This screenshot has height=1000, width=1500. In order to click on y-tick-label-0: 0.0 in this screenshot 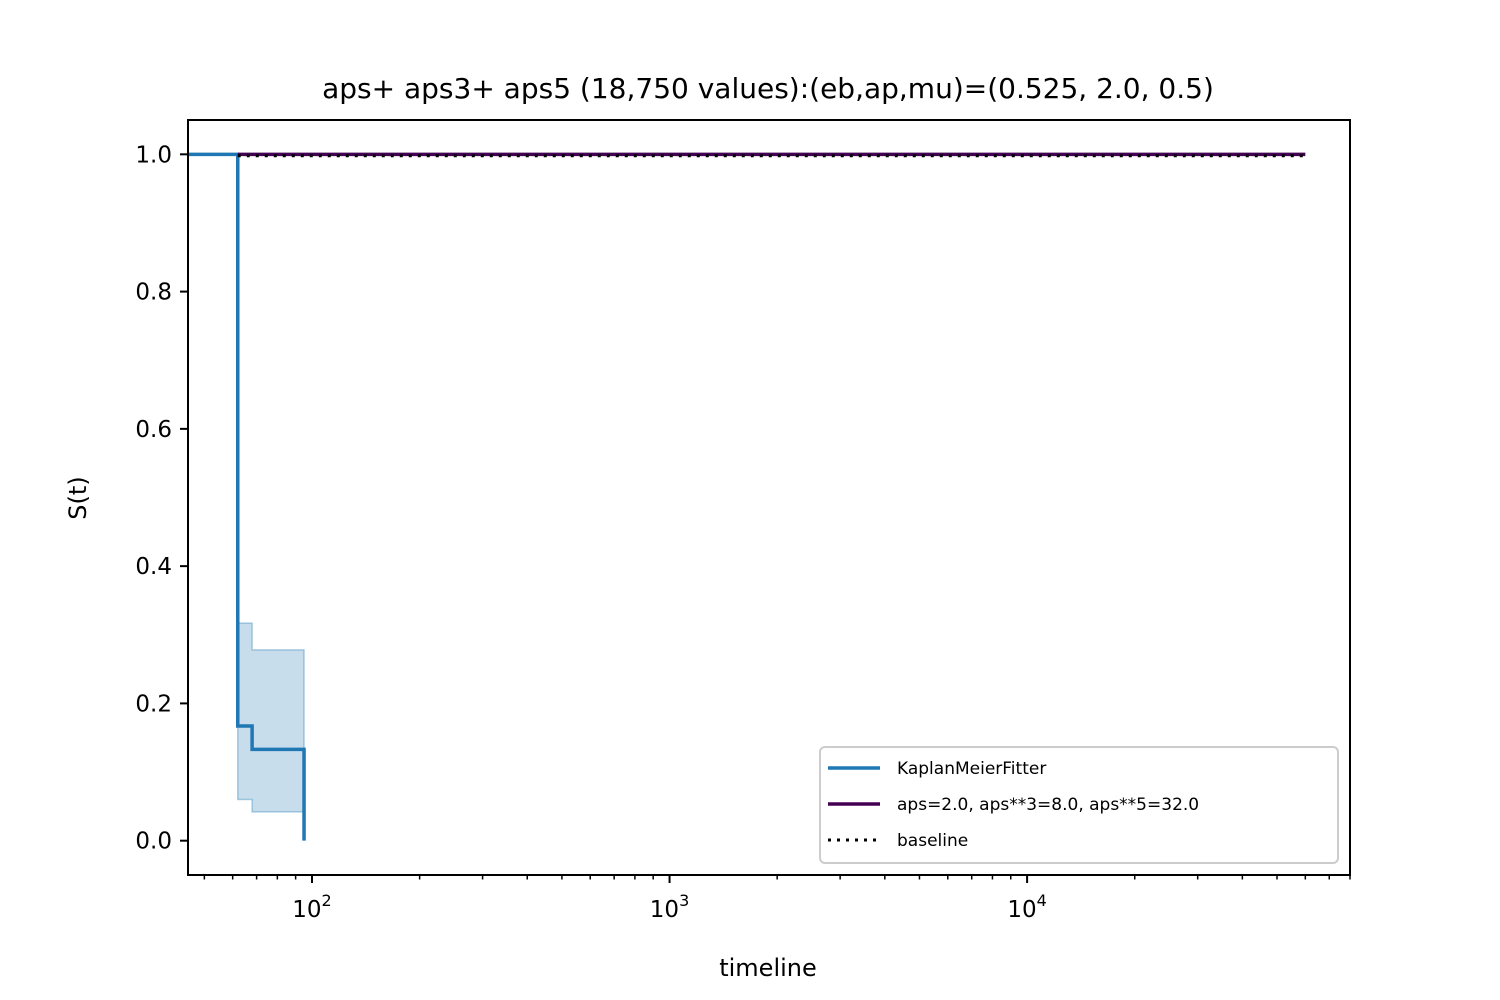, I will do `click(153, 842)`.